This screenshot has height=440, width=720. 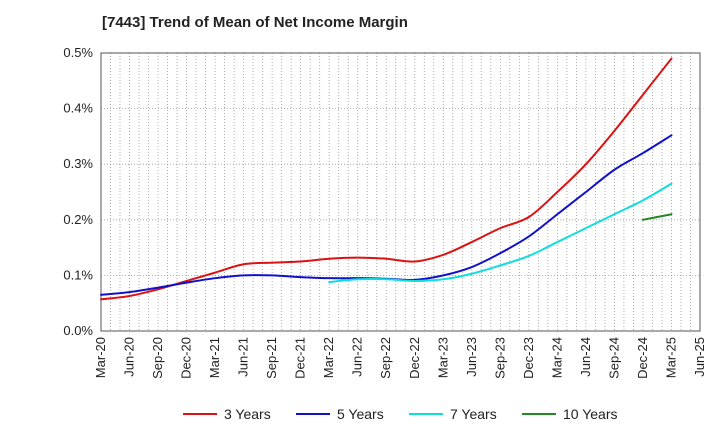 I want to click on y-tick-label: 0.4%, so click(x=78, y=108).